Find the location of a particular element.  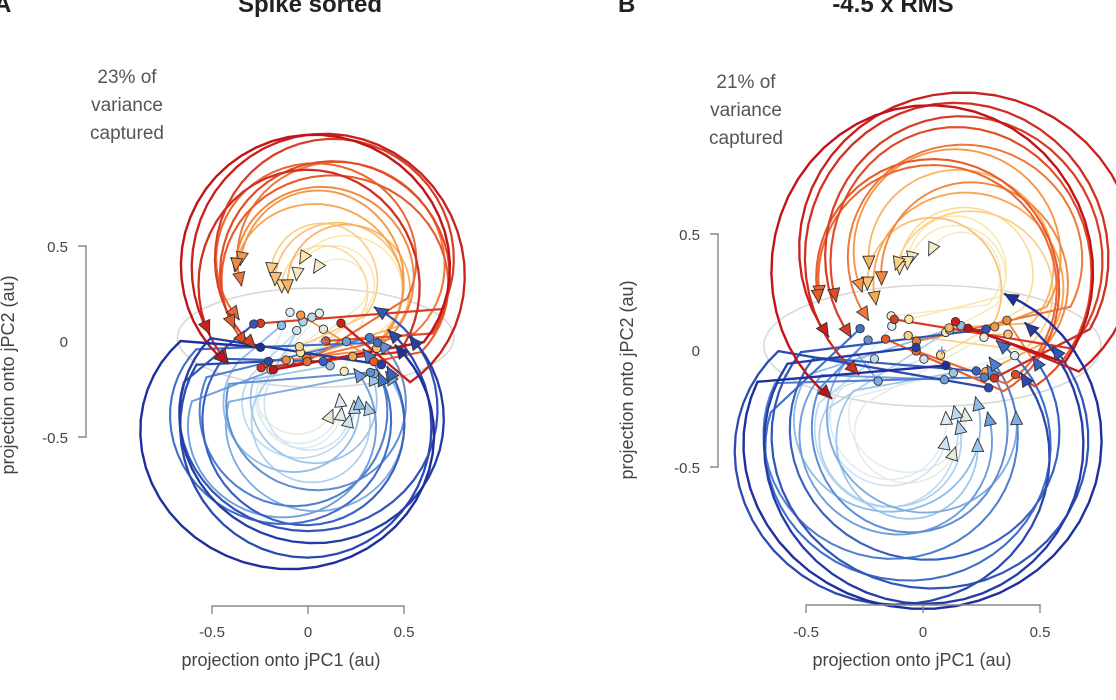

y-axis is located at coordinates (714, 350).